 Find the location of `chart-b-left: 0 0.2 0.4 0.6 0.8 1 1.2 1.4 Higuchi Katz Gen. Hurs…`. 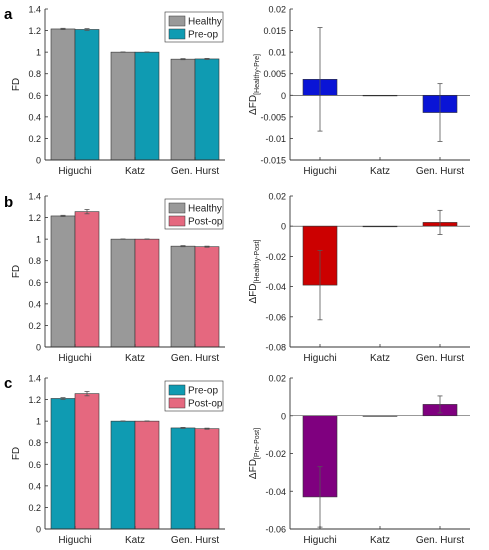

chart-b-left: 0 0.2 0.4 0.6 0.8 1 1.2 1.4 Higuchi Katz Gen. Hurs… is located at coordinates (118, 278).